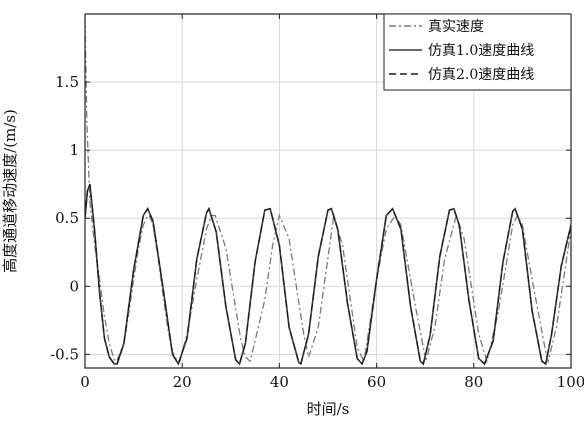 This screenshot has width=584, height=423. Describe the element at coordinates (74, 286) in the screenshot. I see `y-tick-label: 0` at that location.